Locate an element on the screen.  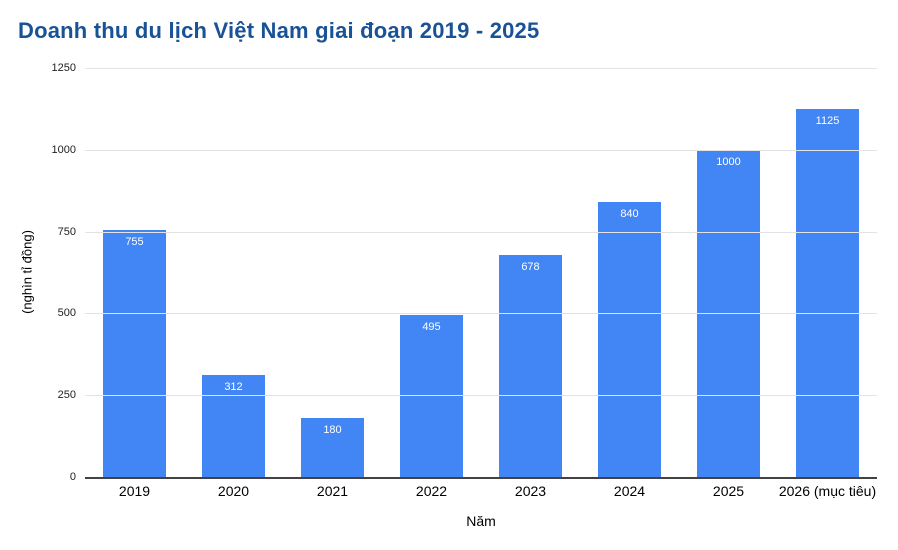
bar-column-2021: 180 is located at coordinates (332, 272).